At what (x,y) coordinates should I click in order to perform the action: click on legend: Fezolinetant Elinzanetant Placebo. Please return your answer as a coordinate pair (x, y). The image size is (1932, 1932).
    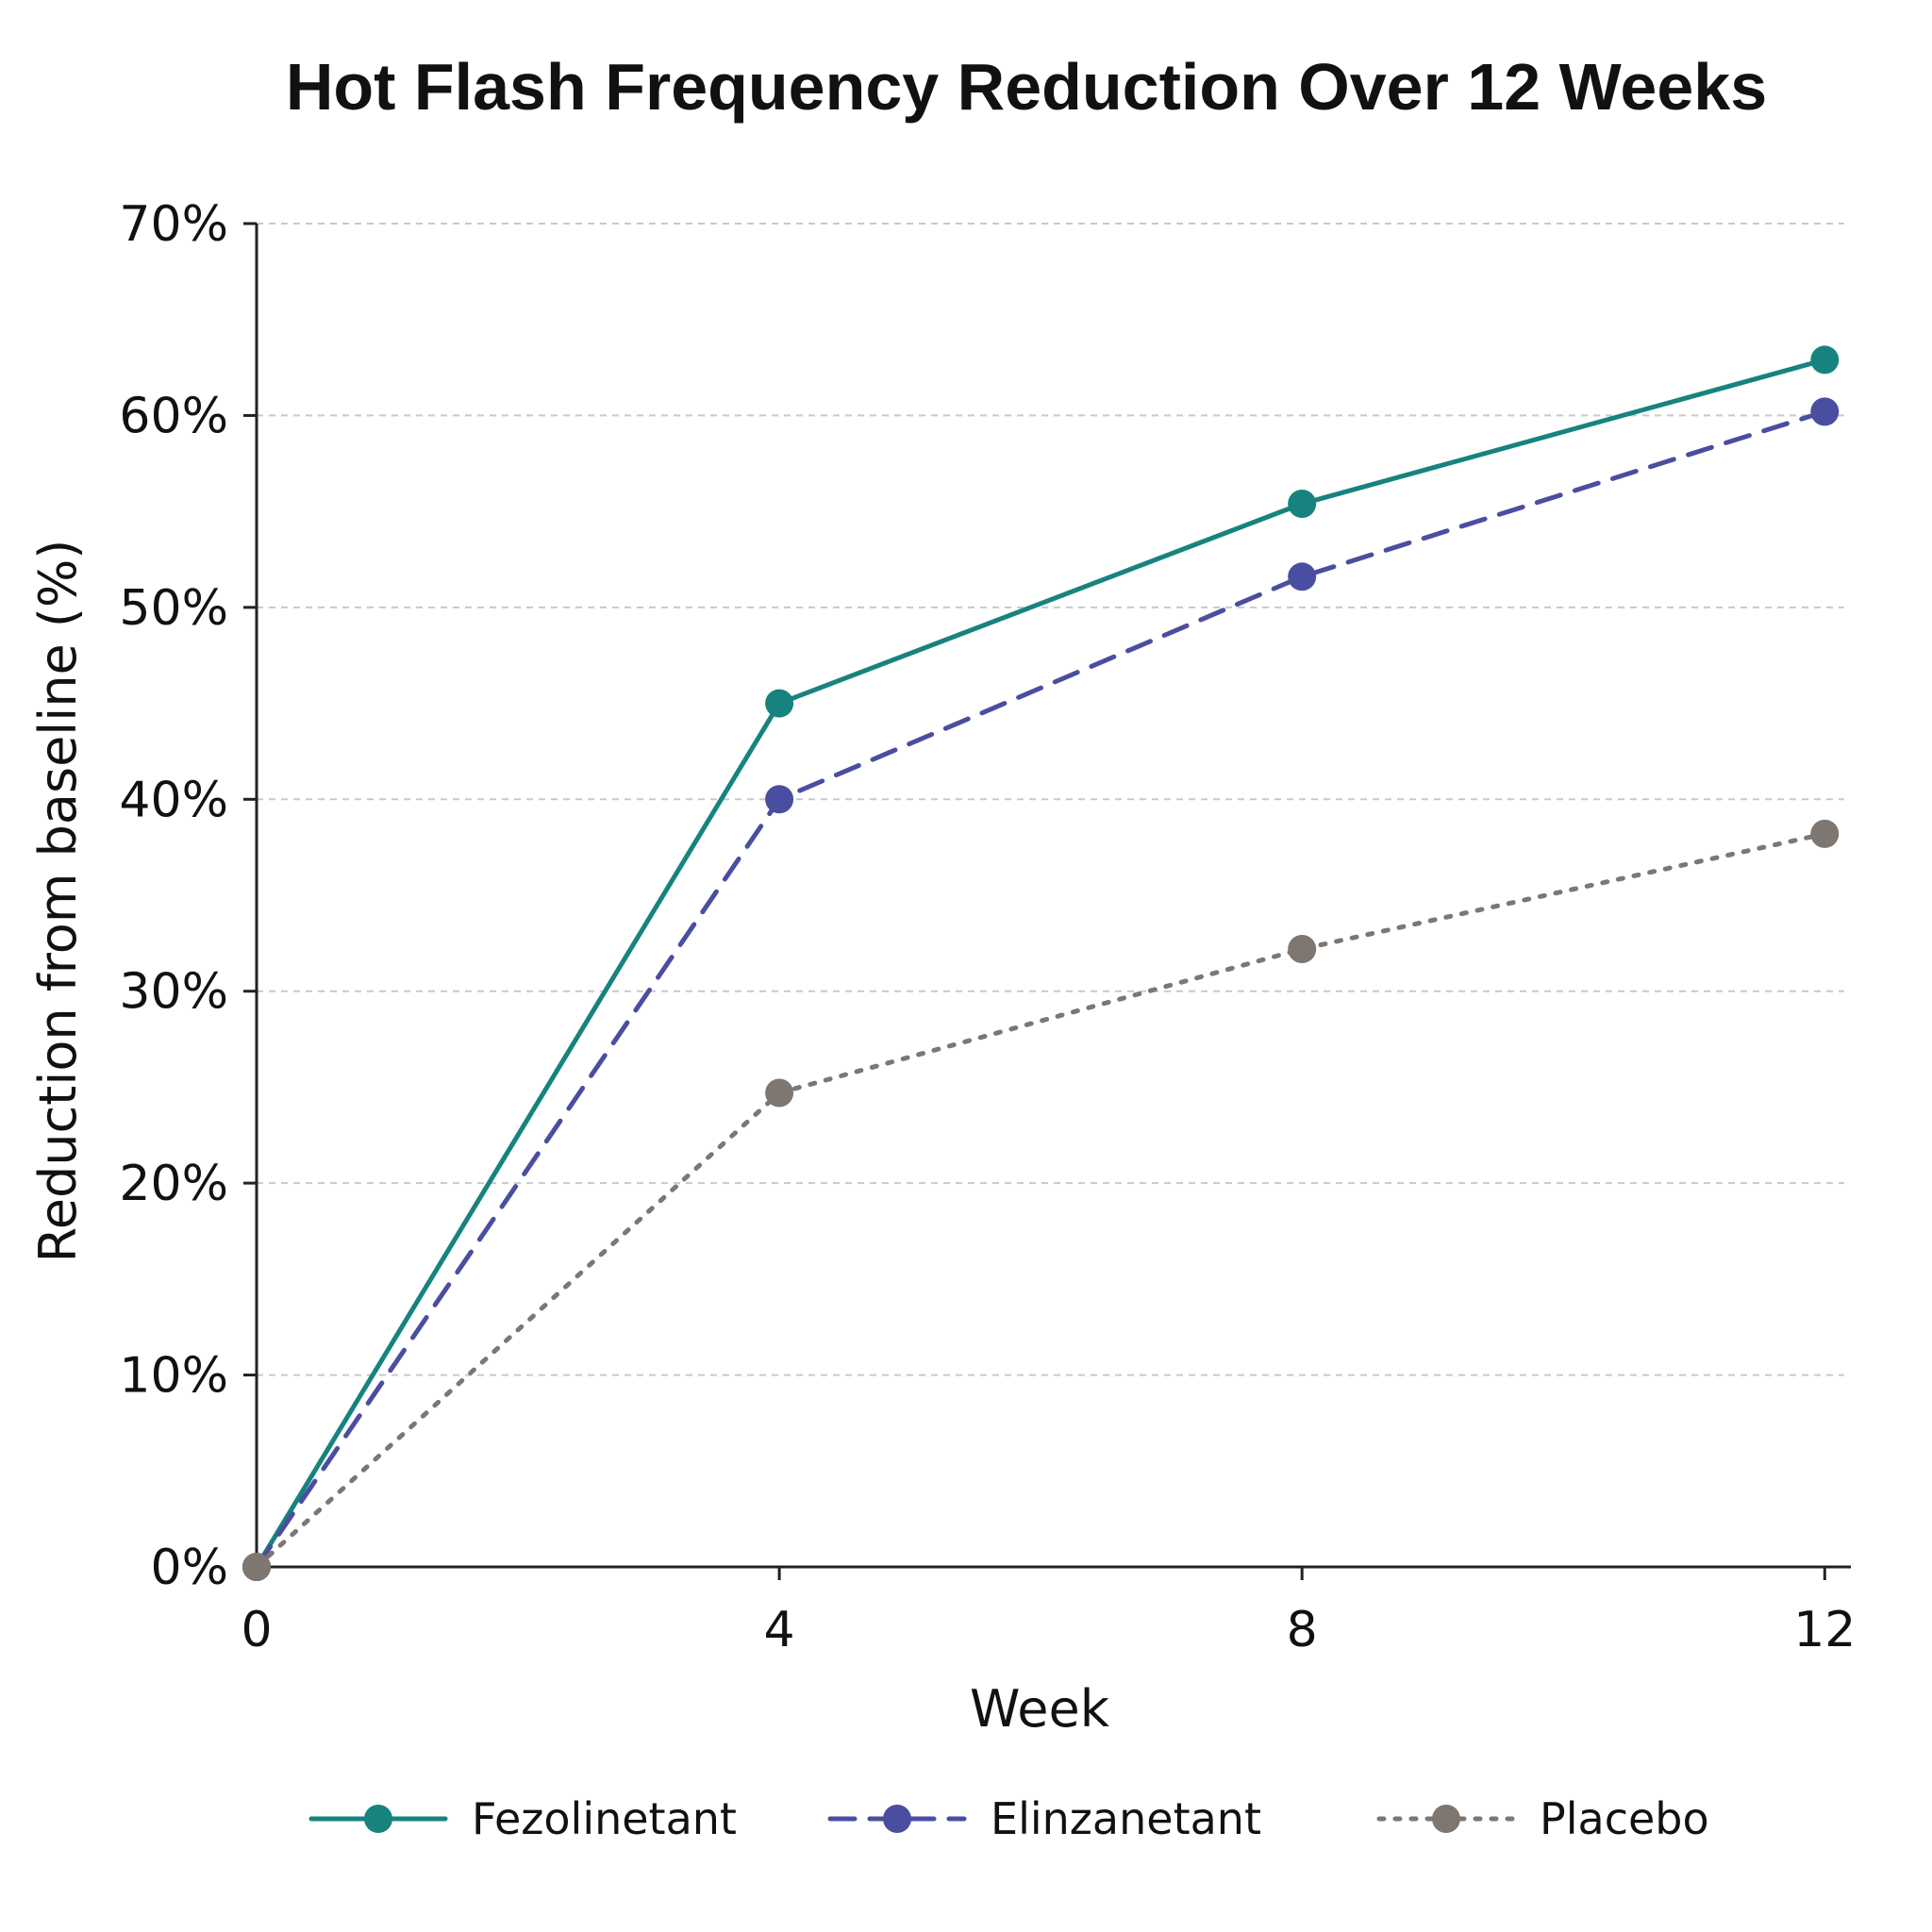
    Looking at the image, I should click on (1008, 1819).